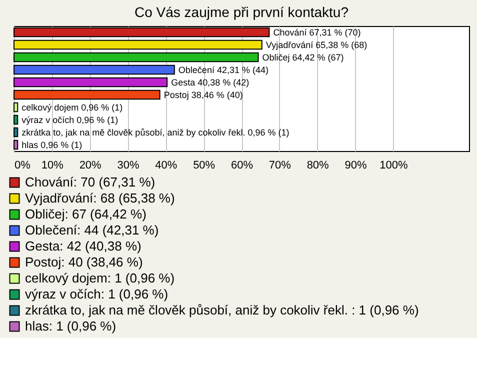  What do you see at coordinates (318, 166) in the screenshot?
I see `x-tick-label: 80%` at bounding box center [318, 166].